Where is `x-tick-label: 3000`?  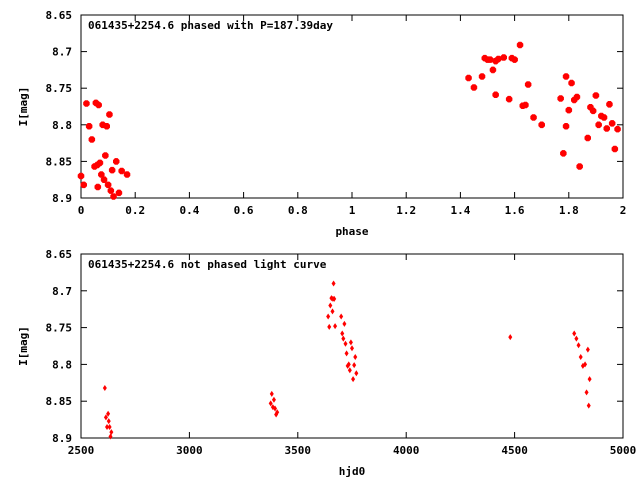 x-tick-label: 3000 is located at coordinates (189, 450).